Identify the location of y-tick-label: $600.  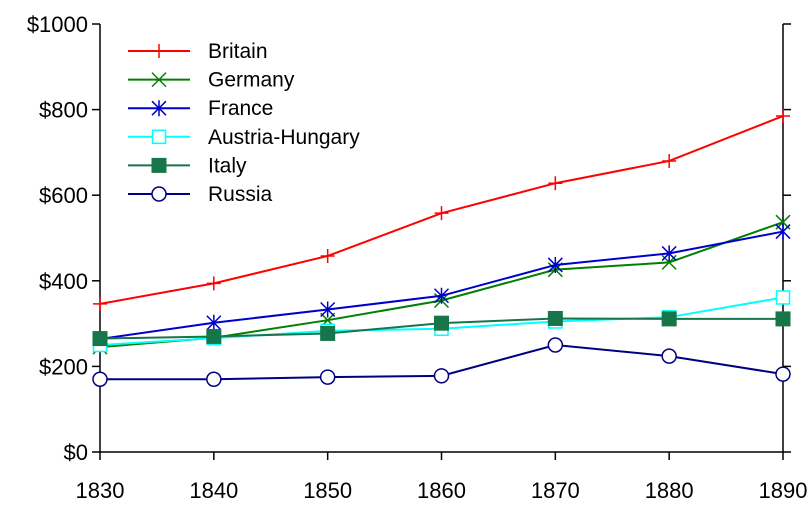
(63, 195).